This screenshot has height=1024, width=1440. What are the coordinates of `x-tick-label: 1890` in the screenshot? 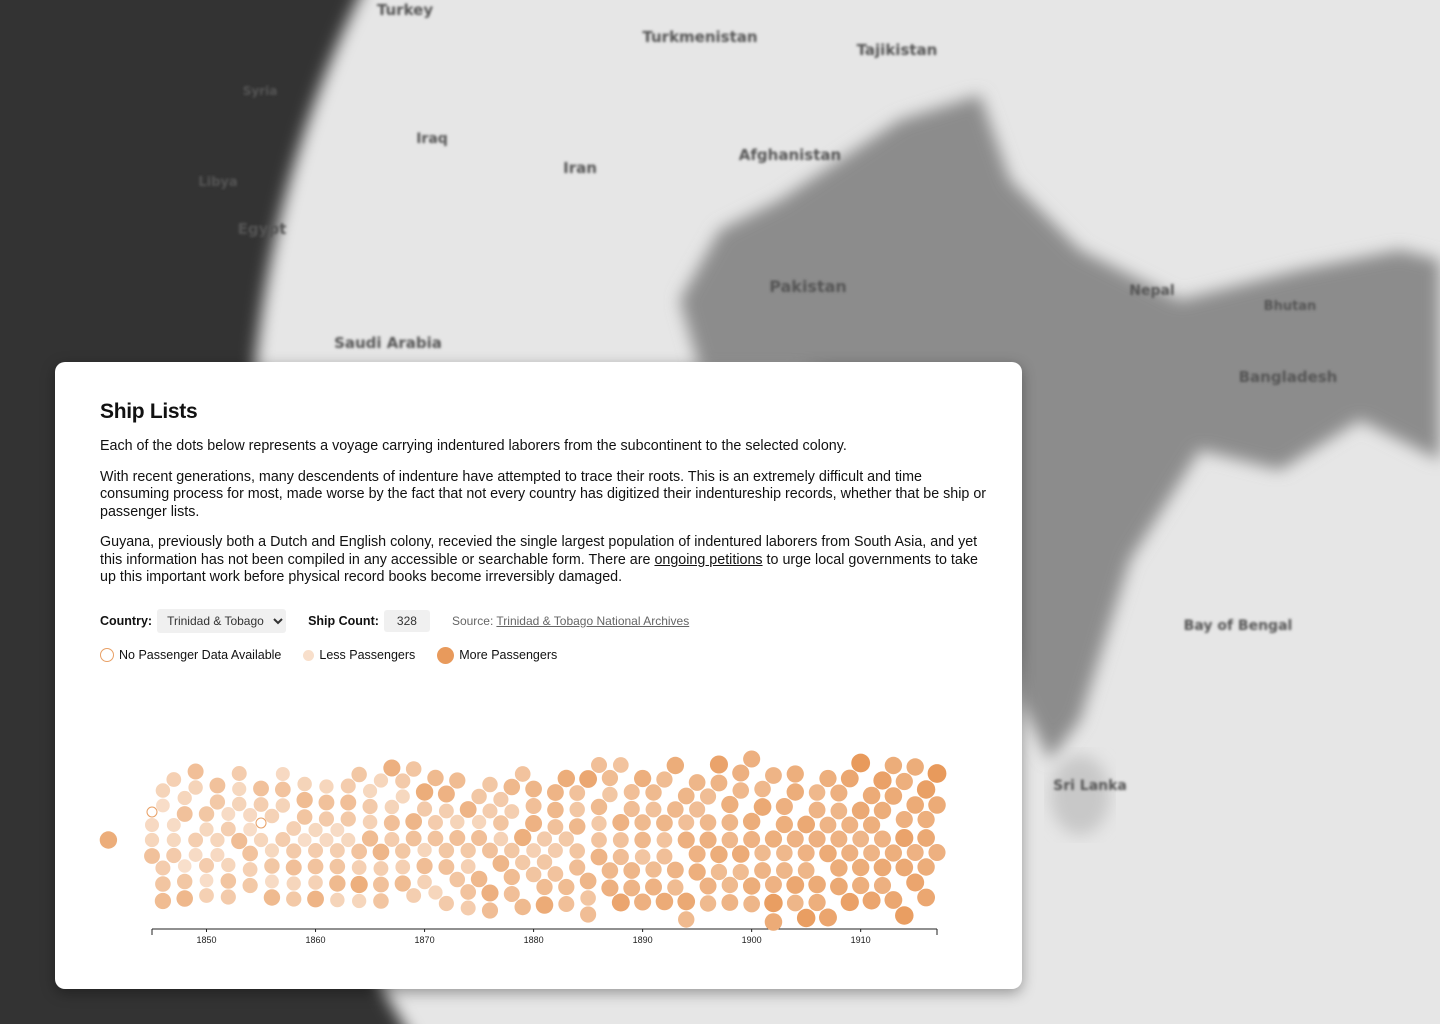 It's located at (643, 940).